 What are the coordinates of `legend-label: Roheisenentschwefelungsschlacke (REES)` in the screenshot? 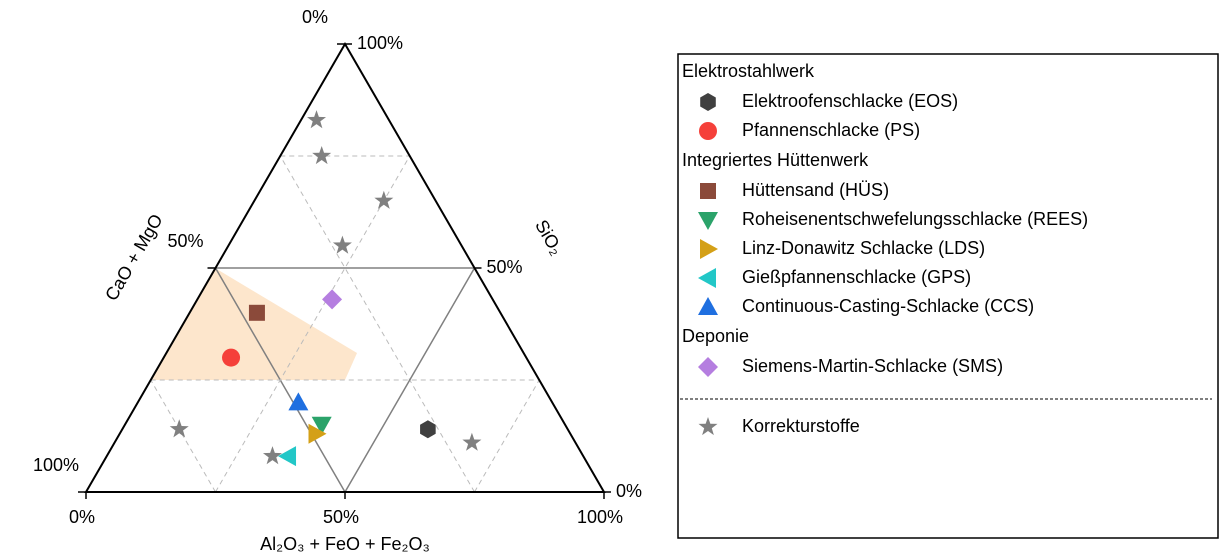 It's located at (915, 219).